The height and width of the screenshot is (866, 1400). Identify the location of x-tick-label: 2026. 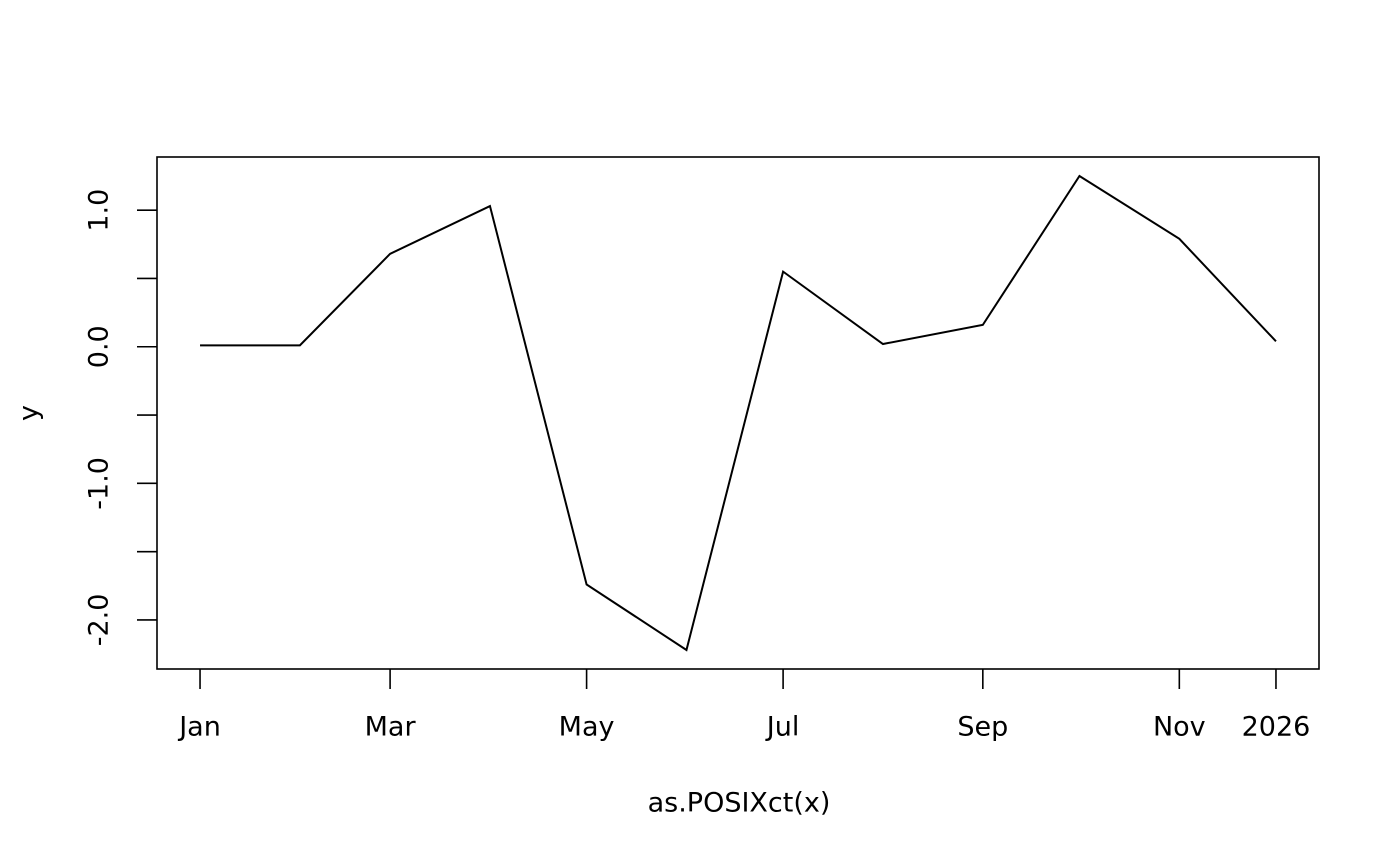
(1276, 727).